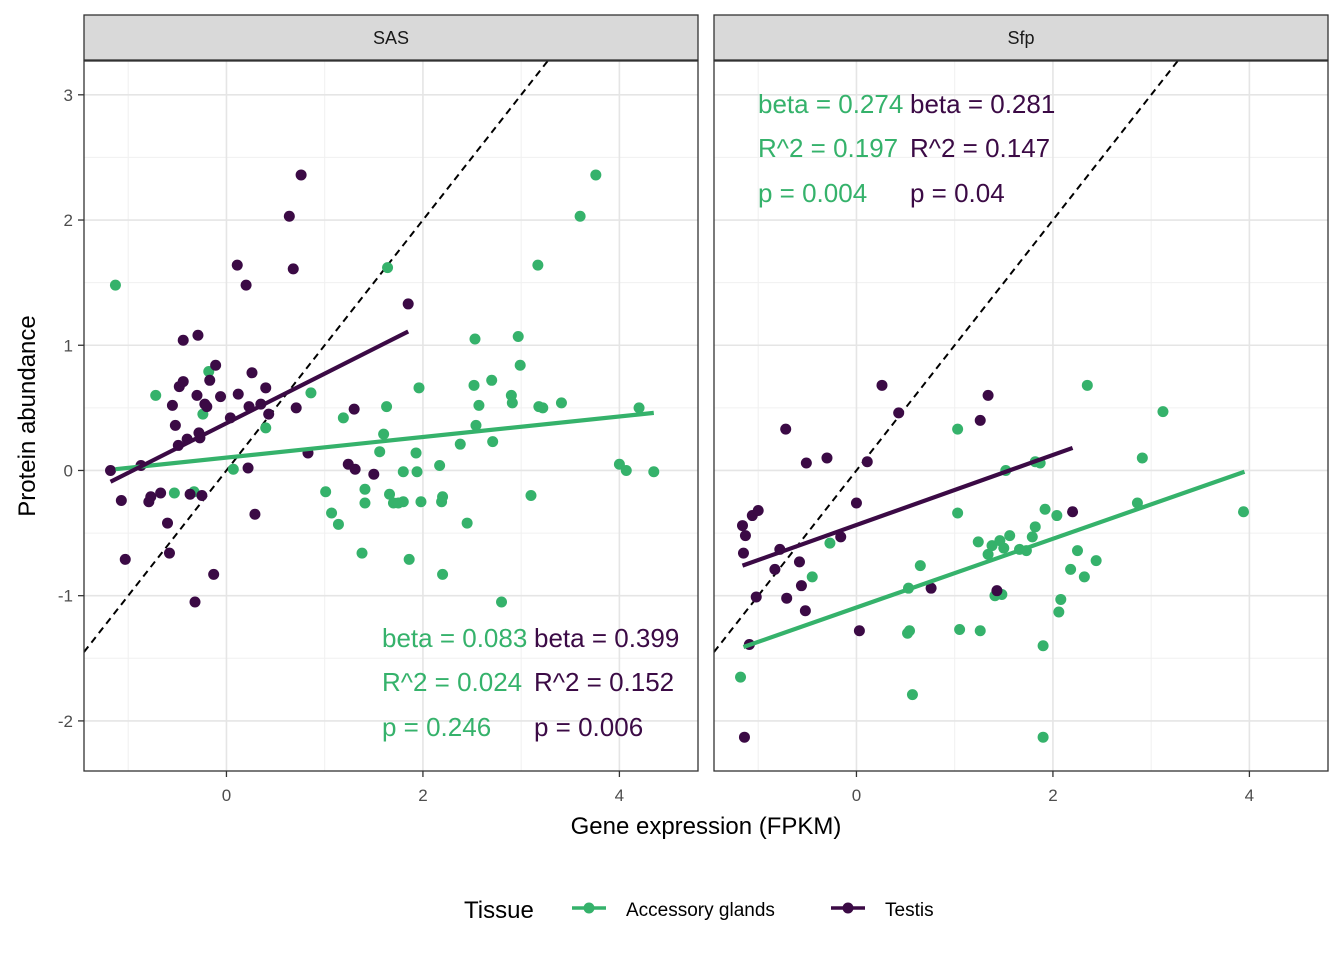 This screenshot has height=960, width=1344. I want to click on legend-label-accessory-glands: Accessory glands, so click(700, 910).